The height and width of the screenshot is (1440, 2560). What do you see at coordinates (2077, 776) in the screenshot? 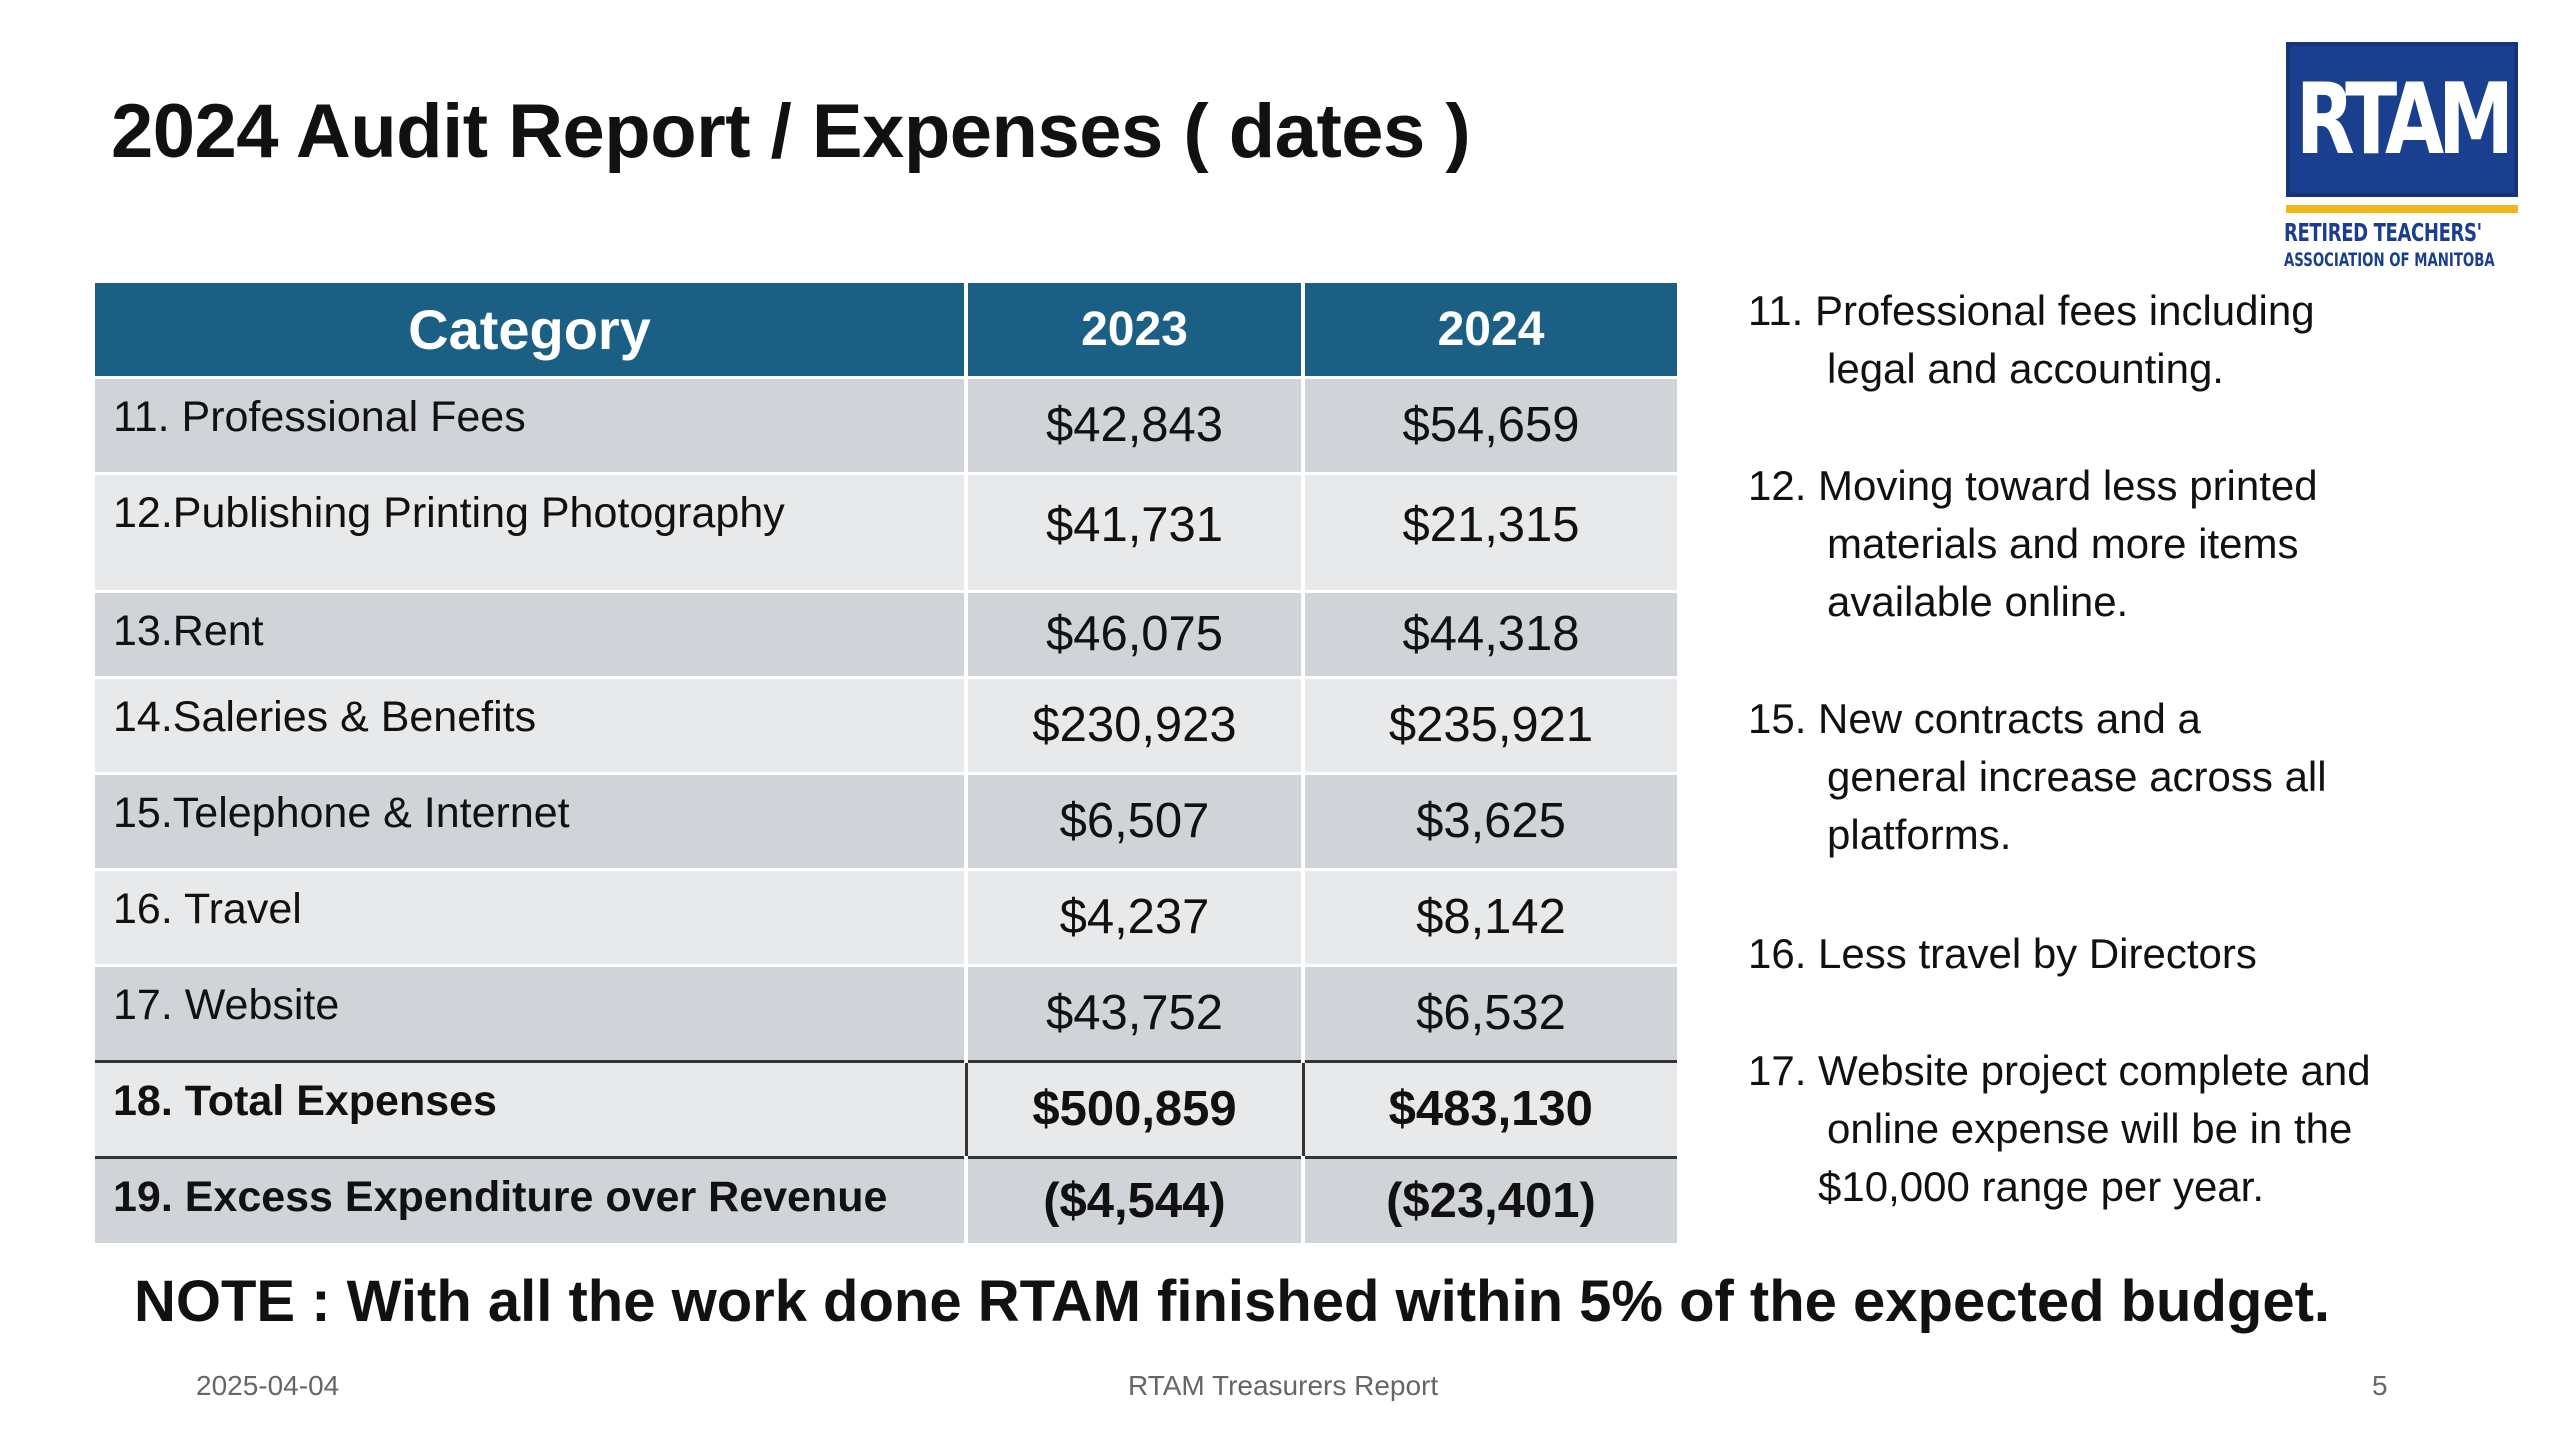
I see `note-line: general increase across all` at bounding box center [2077, 776].